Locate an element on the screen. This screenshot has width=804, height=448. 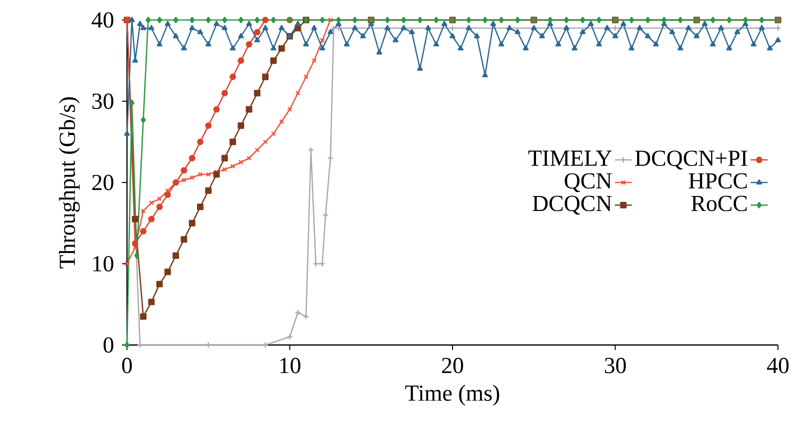
y-tick-label: 40 is located at coordinates (103, 20).